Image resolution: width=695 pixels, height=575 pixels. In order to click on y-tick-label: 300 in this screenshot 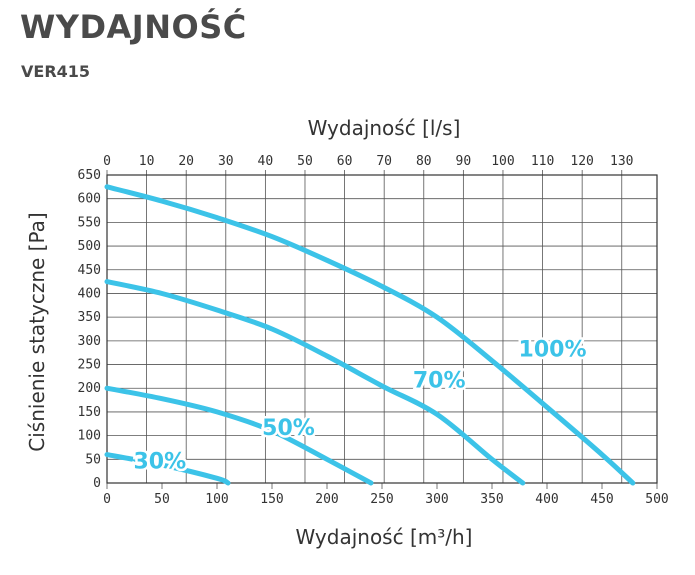, I will do `click(89, 341)`.